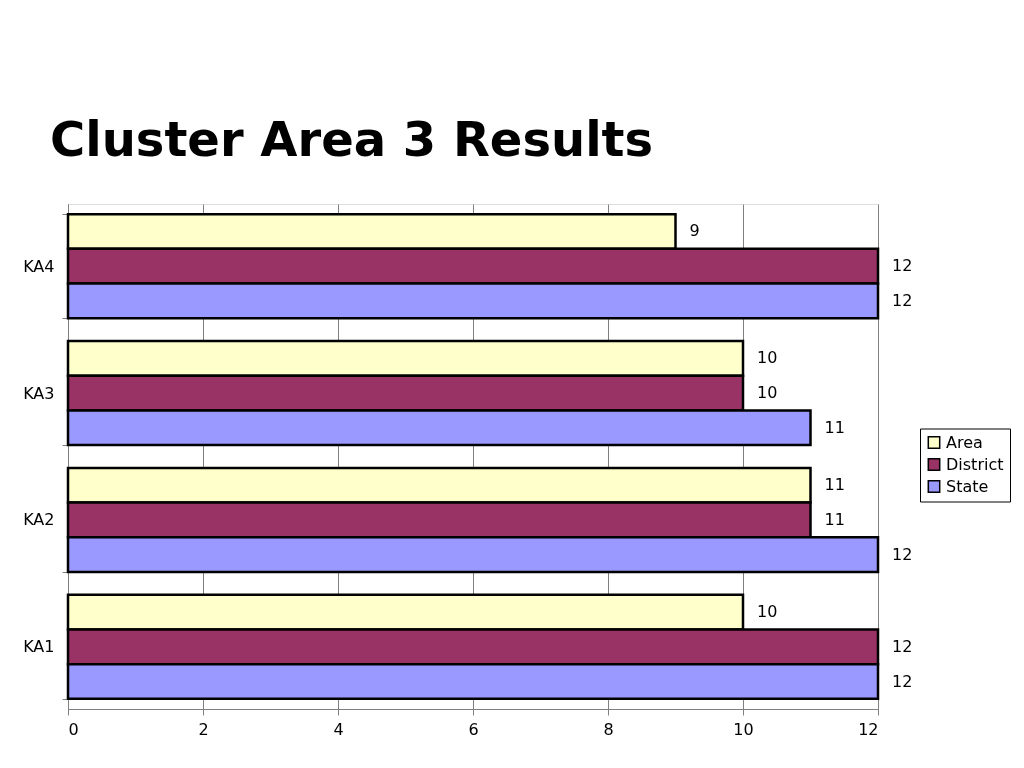  Describe the element at coordinates (694, 231) in the screenshot. I see `data-label: 9` at that location.